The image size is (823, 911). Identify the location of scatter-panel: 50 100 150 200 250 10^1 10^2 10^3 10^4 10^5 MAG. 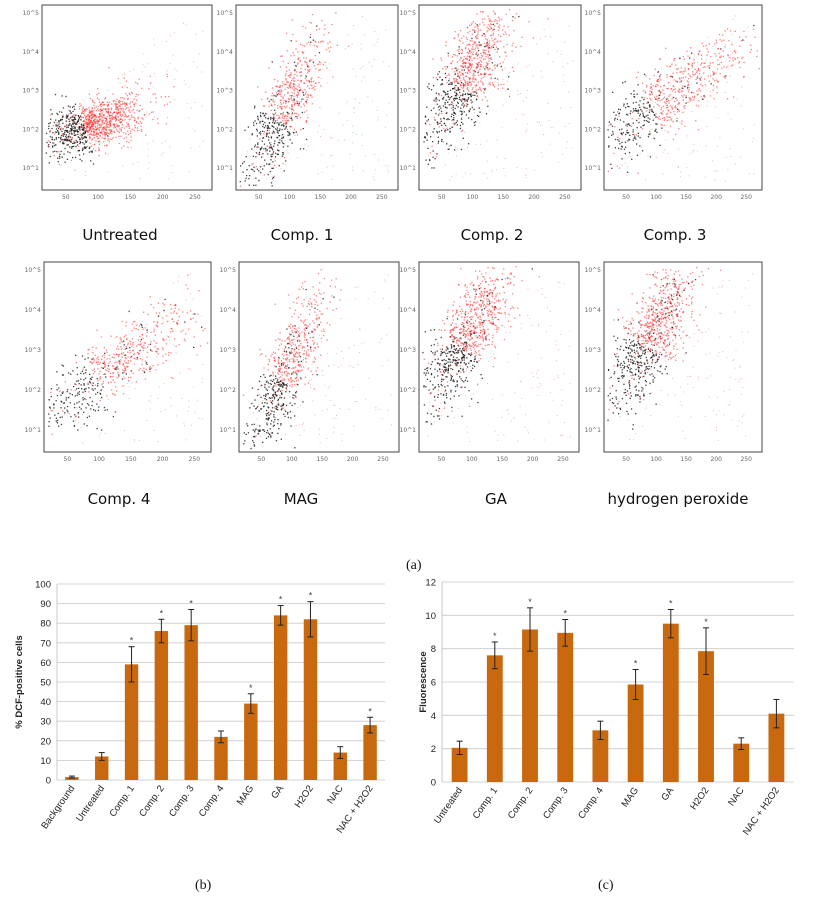
(310, 384).